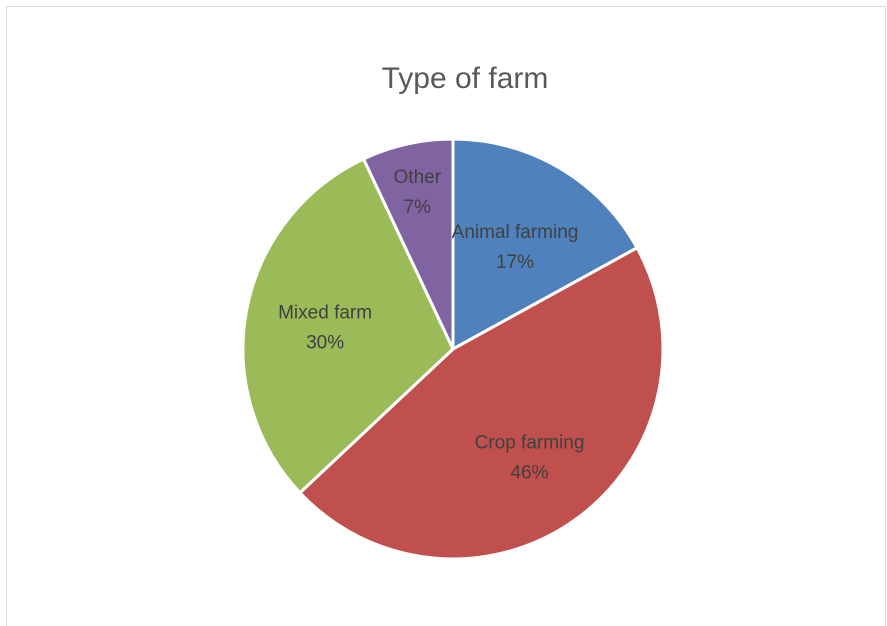 The image size is (887, 626). What do you see at coordinates (515, 262) in the screenshot?
I see `data-label-percent: 17%` at bounding box center [515, 262].